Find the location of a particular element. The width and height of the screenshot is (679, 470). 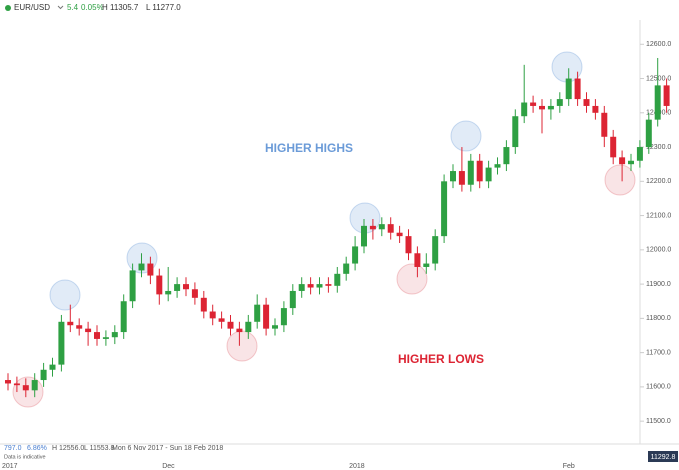

y-tick-label: 11700.0 is located at coordinates (658, 352).